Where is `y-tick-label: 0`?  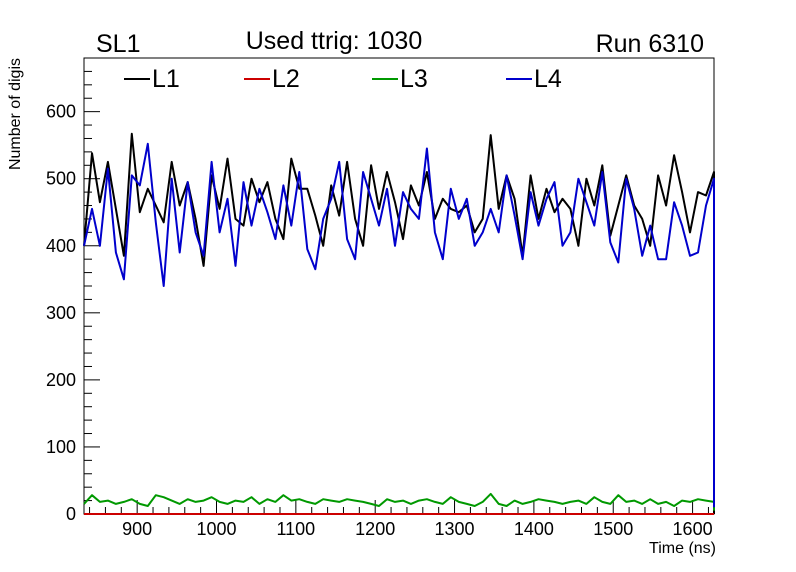 y-tick-label: 0 is located at coordinates (71, 514).